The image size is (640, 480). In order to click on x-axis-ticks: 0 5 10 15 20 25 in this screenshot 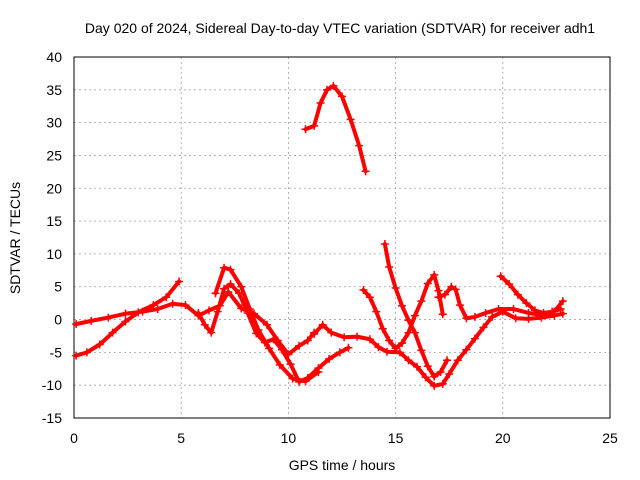, I will do `click(344, 438)`.